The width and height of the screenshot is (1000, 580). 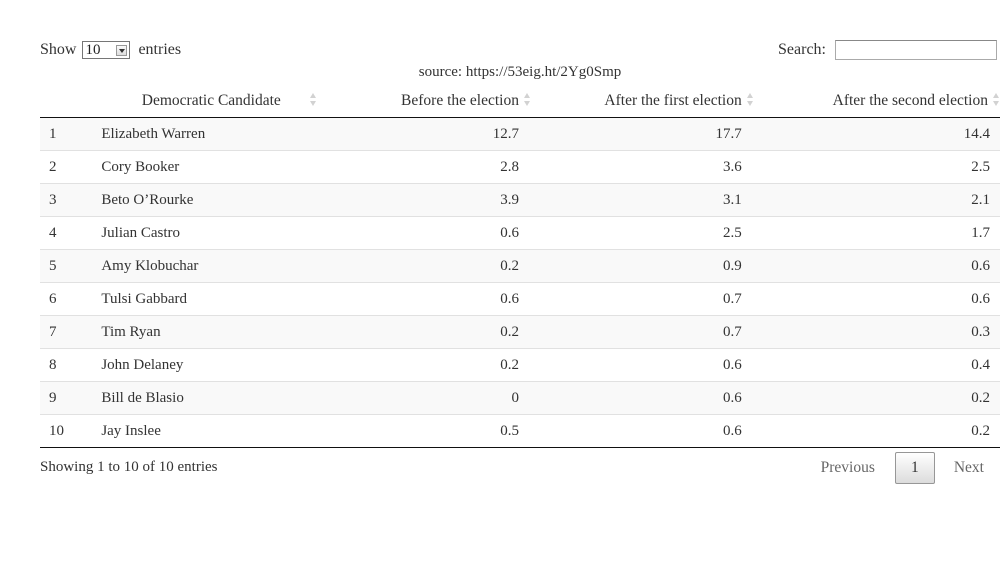 What do you see at coordinates (876, 134) in the screenshot?
I see `after-second-value: 14.4` at bounding box center [876, 134].